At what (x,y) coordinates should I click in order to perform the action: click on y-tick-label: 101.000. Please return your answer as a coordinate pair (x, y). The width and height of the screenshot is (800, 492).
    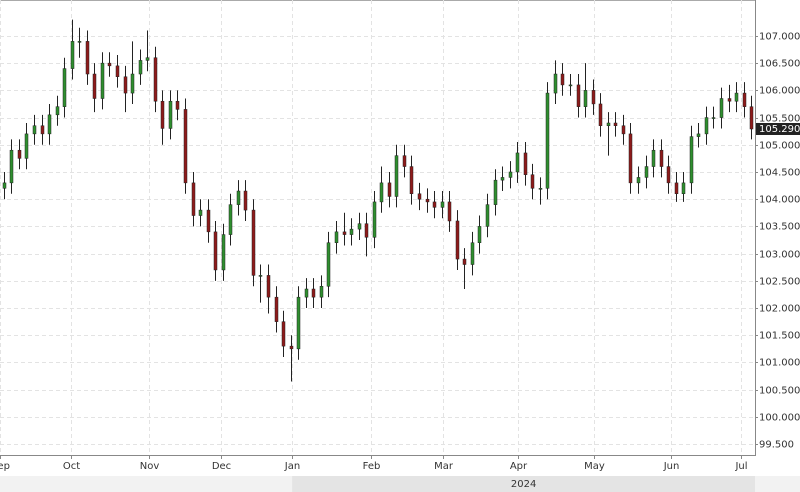
    Looking at the image, I should click on (779, 363).